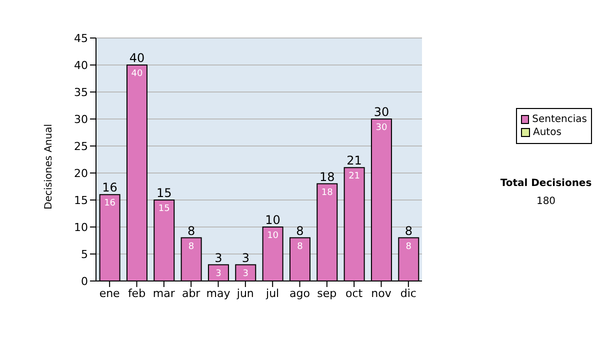 This screenshot has height=340, width=600. Describe the element at coordinates (273, 236) in the screenshot. I see `data-label: 10` at that location.